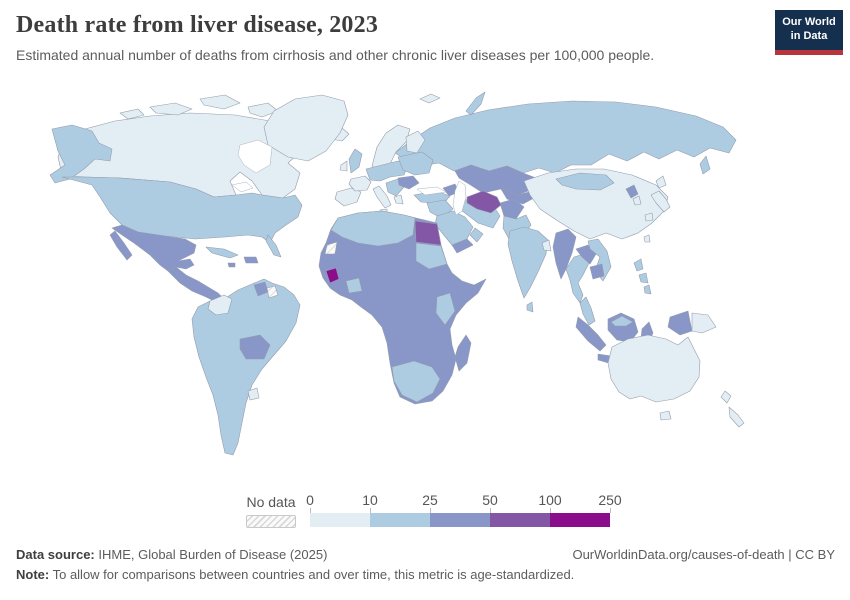  What do you see at coordinates (251, 260) in the screenshot?
I see `map-region-hispaniola` at bounding box center [251, 260].